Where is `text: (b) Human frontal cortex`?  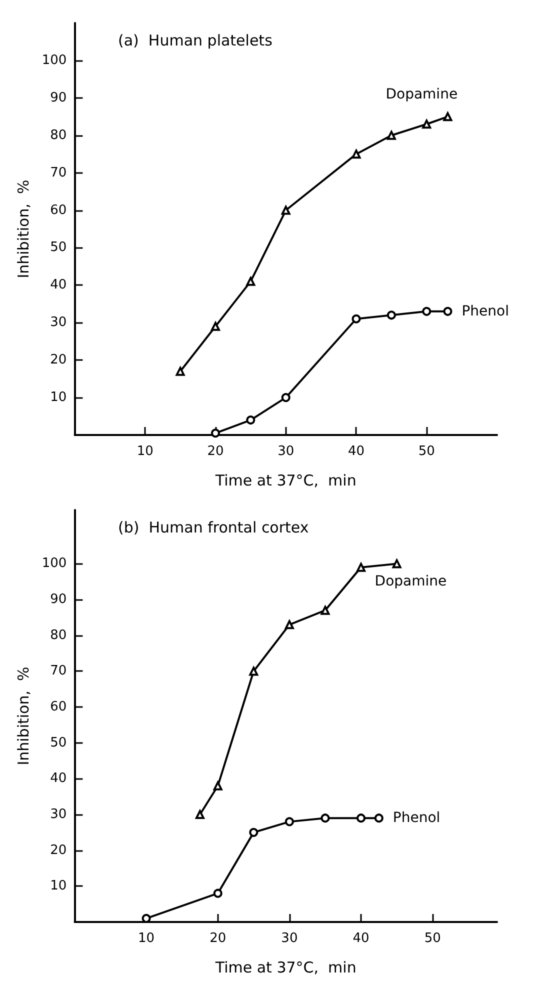 text: (b) Human frontal cortex is located at coordinates (213, 527).